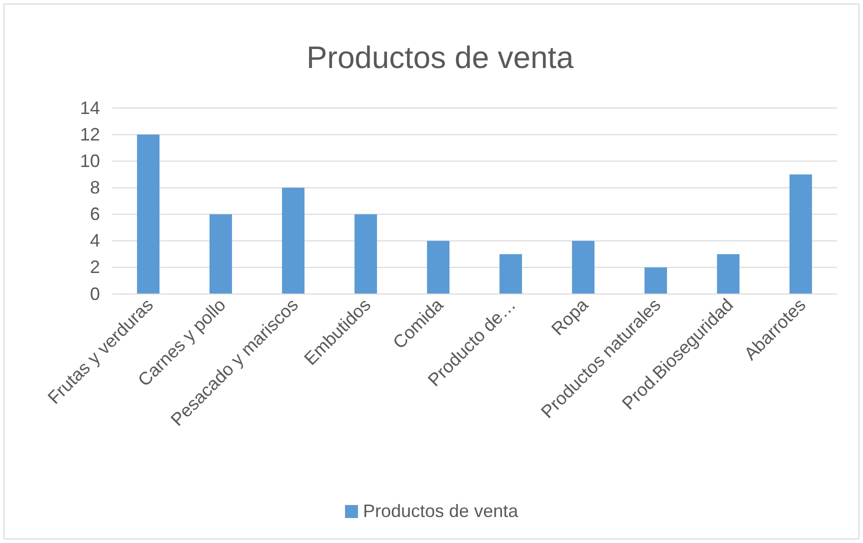  I want to click on y-tick-label: 8, so click(95, 187).